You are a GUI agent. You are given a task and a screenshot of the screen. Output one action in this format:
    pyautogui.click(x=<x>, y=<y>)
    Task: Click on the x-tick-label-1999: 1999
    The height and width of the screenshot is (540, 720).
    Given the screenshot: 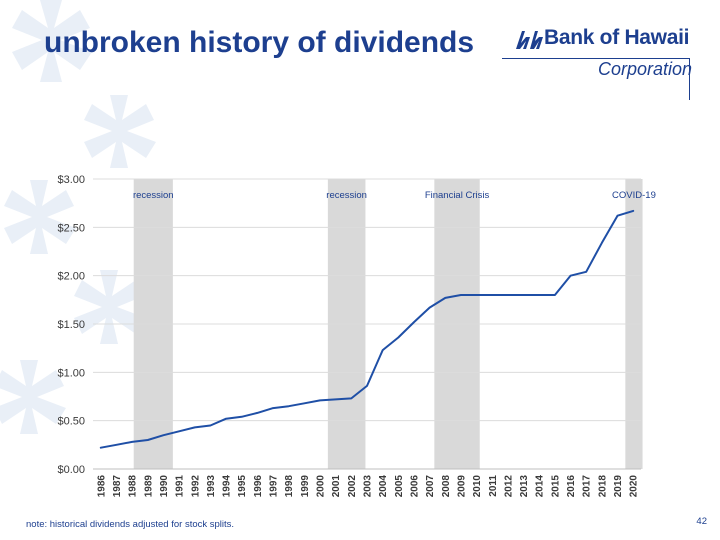 What is the action you would take?
    pyautogui.click(x=305, y=486)
    